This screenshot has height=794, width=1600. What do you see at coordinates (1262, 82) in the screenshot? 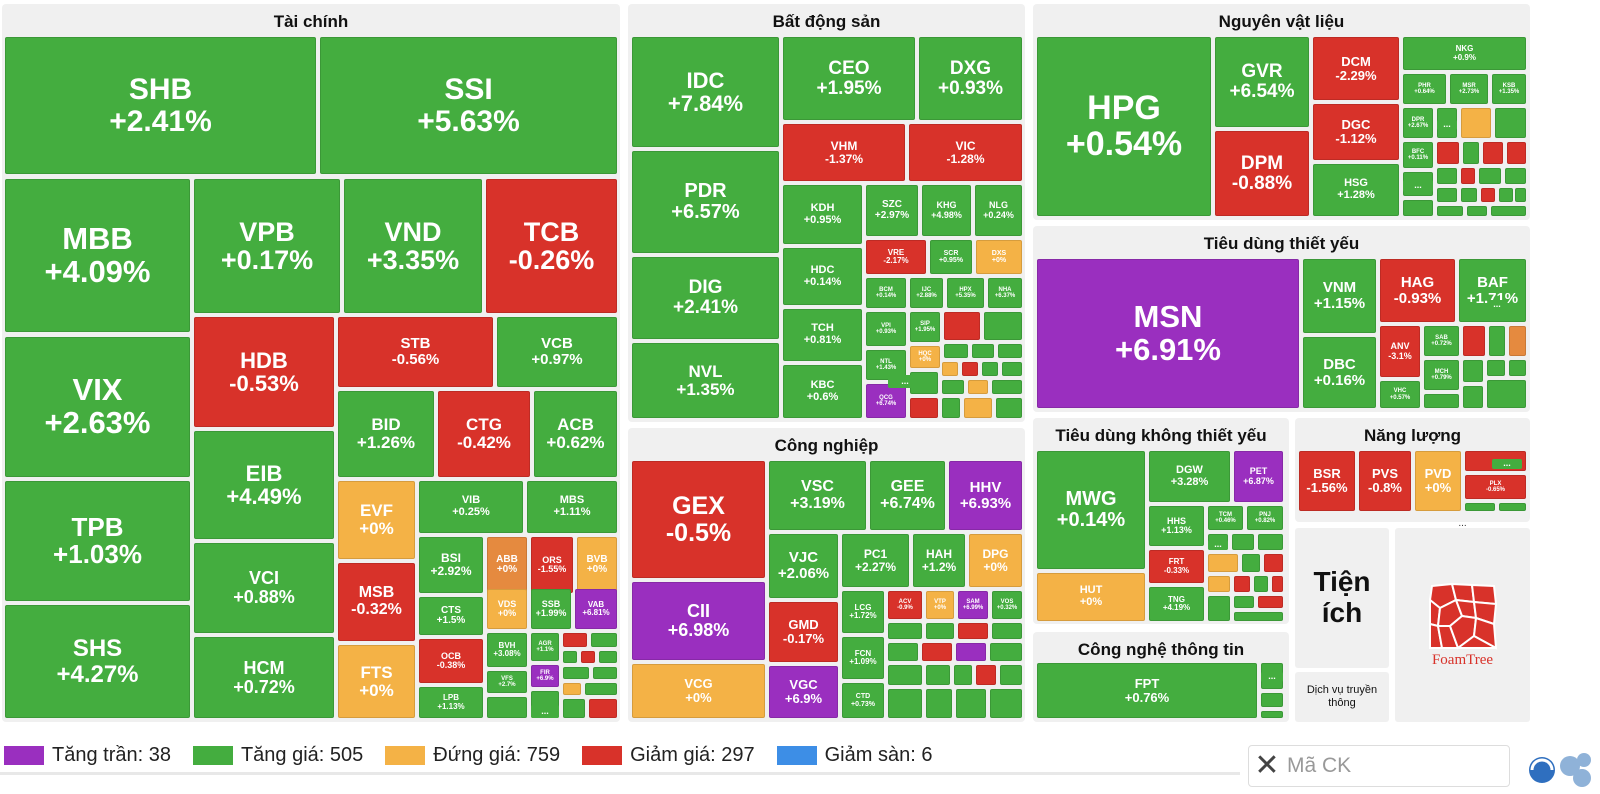
I see `stock-tile-gvr: GVR +6.54%` at bounding box center [1262, 82].